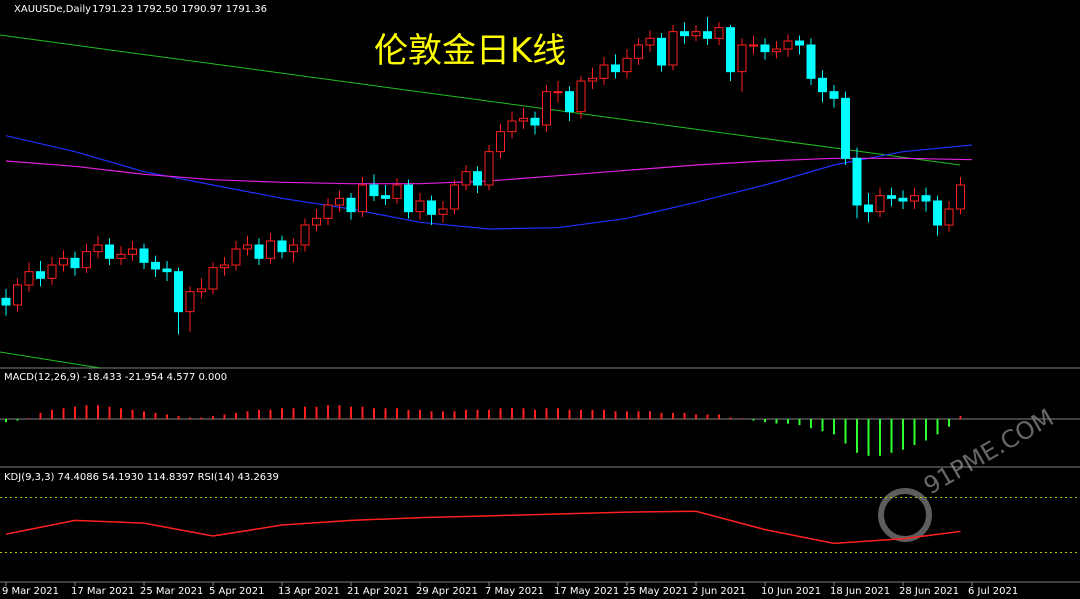  I want to click on chart-title: 伦敦金日K线, so click(470, 51).